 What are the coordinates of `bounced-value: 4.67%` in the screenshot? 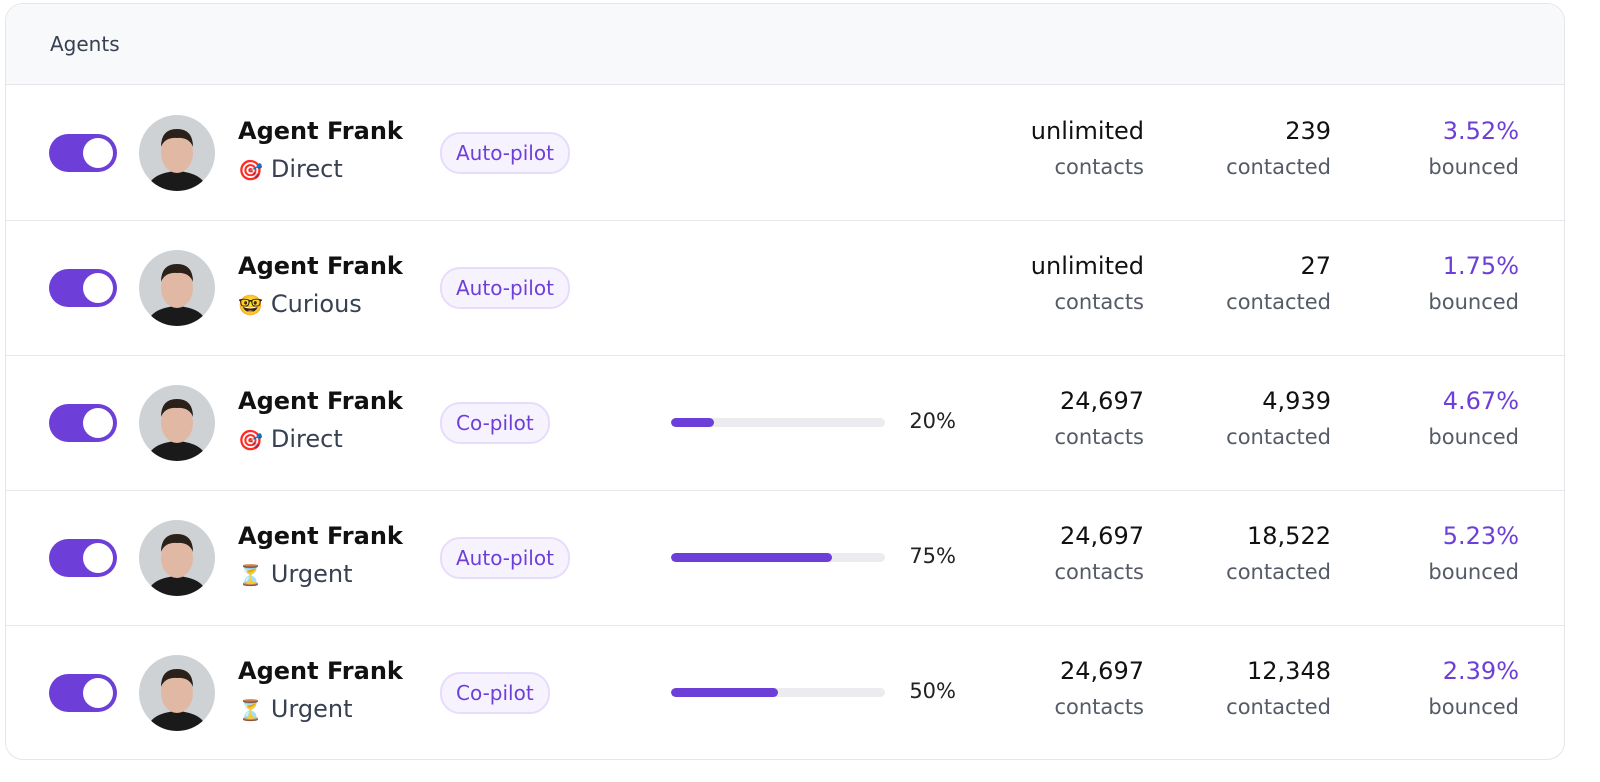 It's located at (1480, 401).